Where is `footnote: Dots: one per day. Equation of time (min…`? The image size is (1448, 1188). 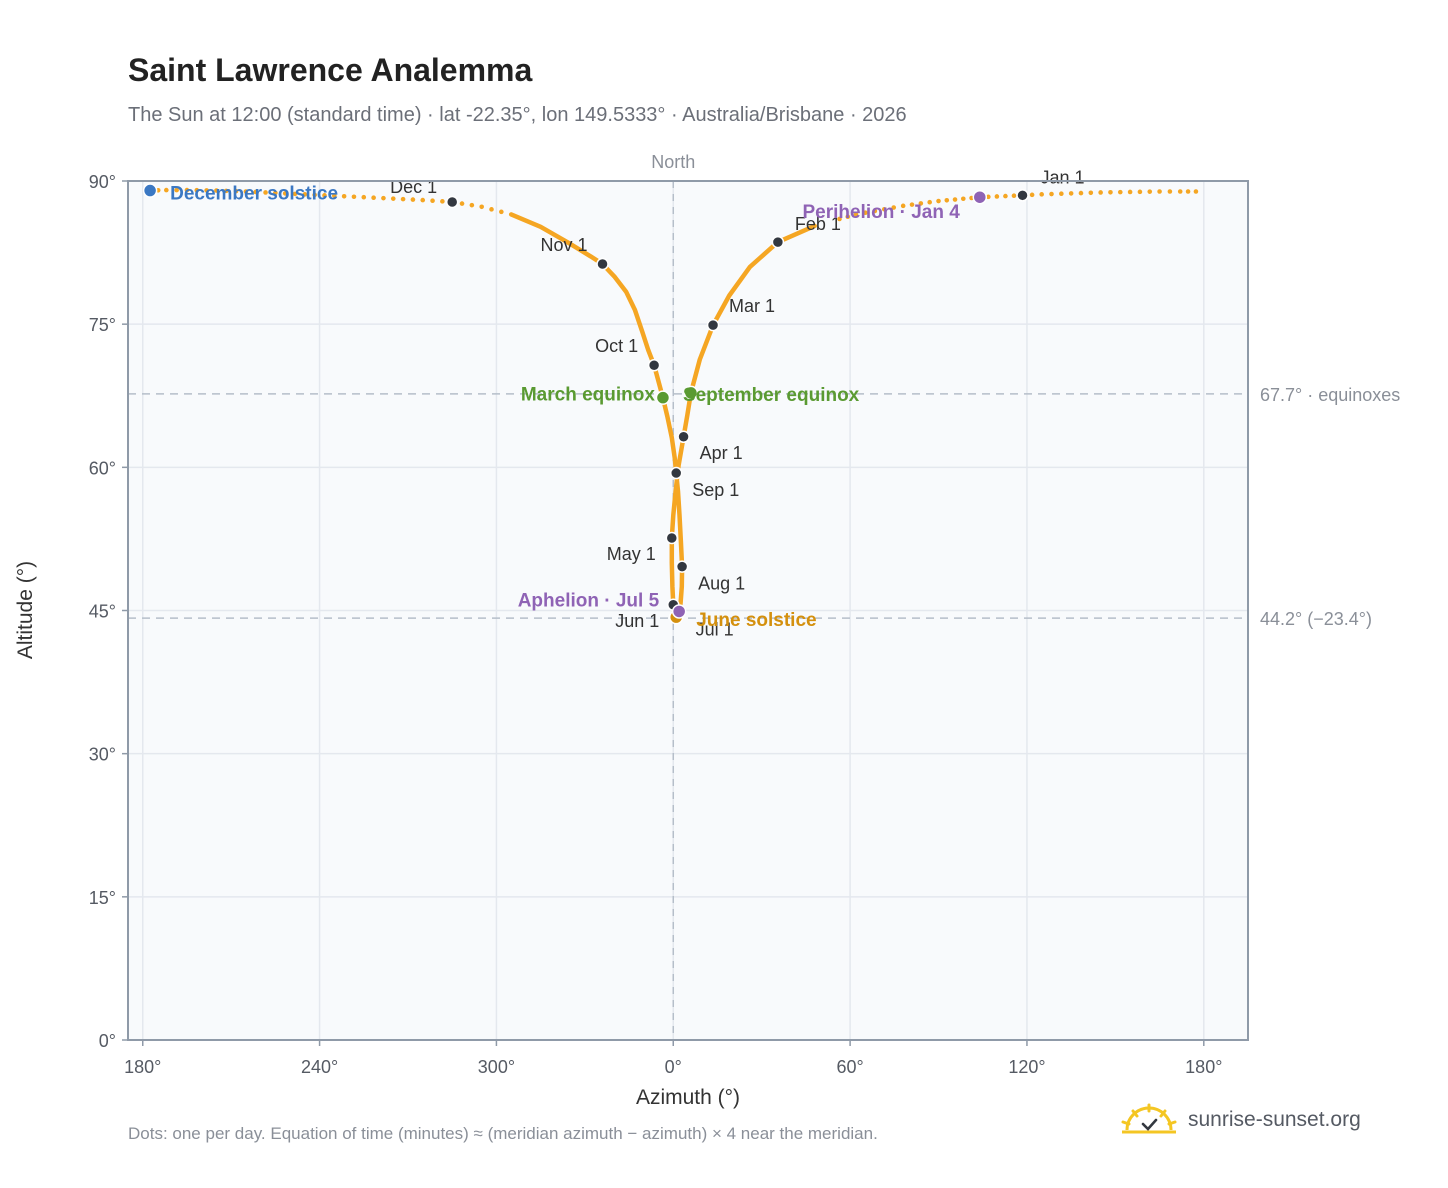
footnote: Dots: one per day. Equation of time (min… is located at coordinates (503, 1133).